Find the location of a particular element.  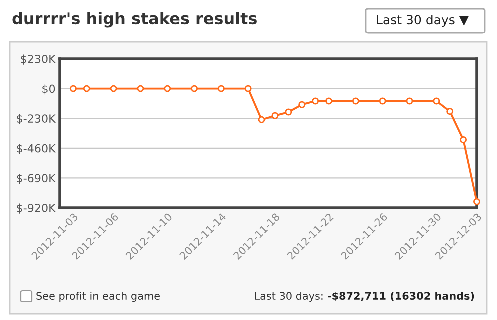

y-tick-label: $-460K is located at coordinates (36, 149).